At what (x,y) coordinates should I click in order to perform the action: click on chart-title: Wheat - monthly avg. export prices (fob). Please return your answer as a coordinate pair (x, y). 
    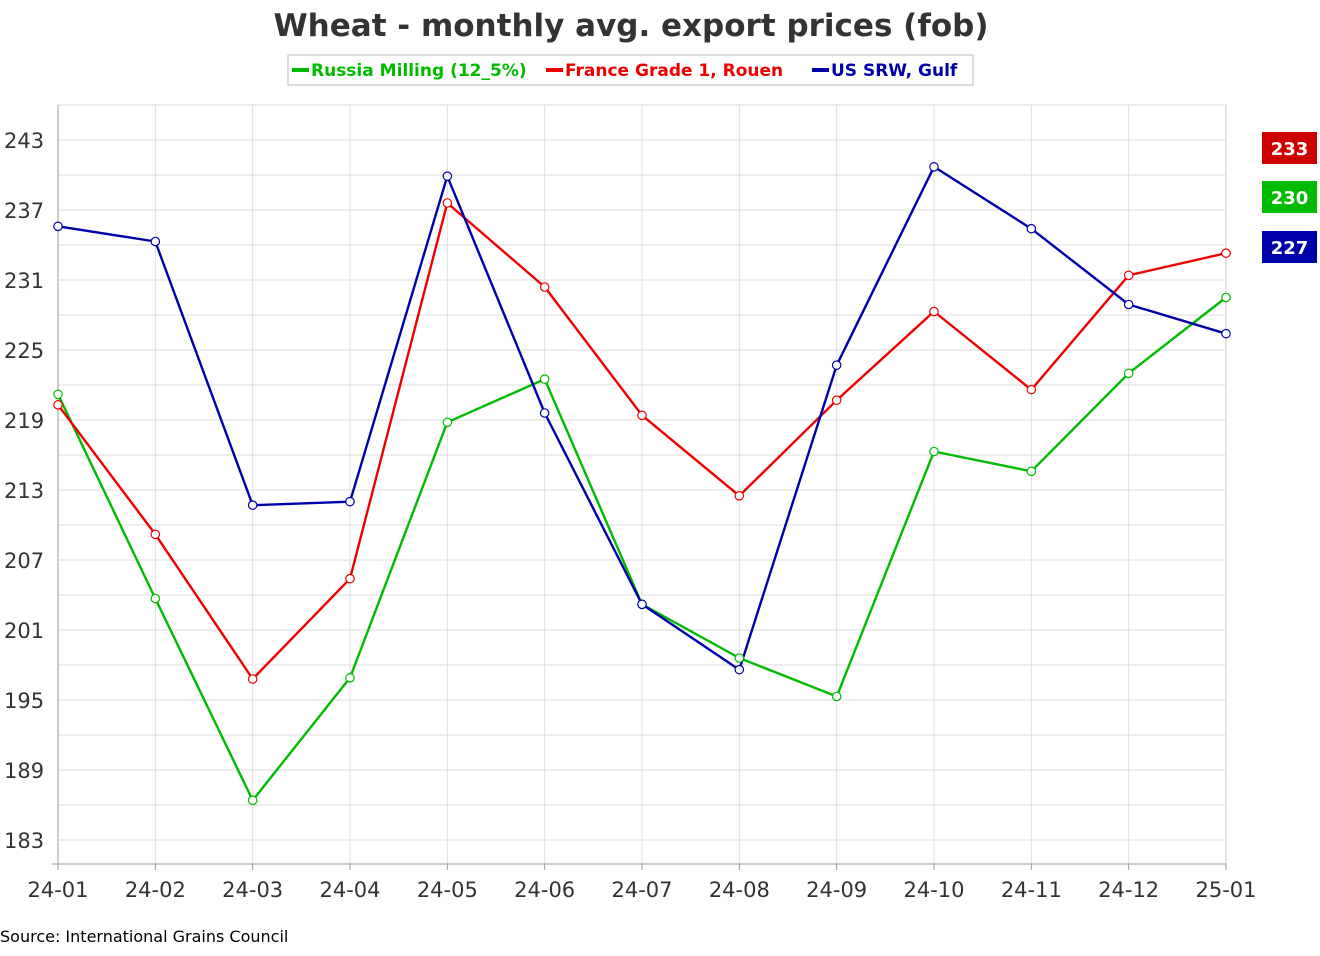
    Looking at the image, I should click on (630, 26).